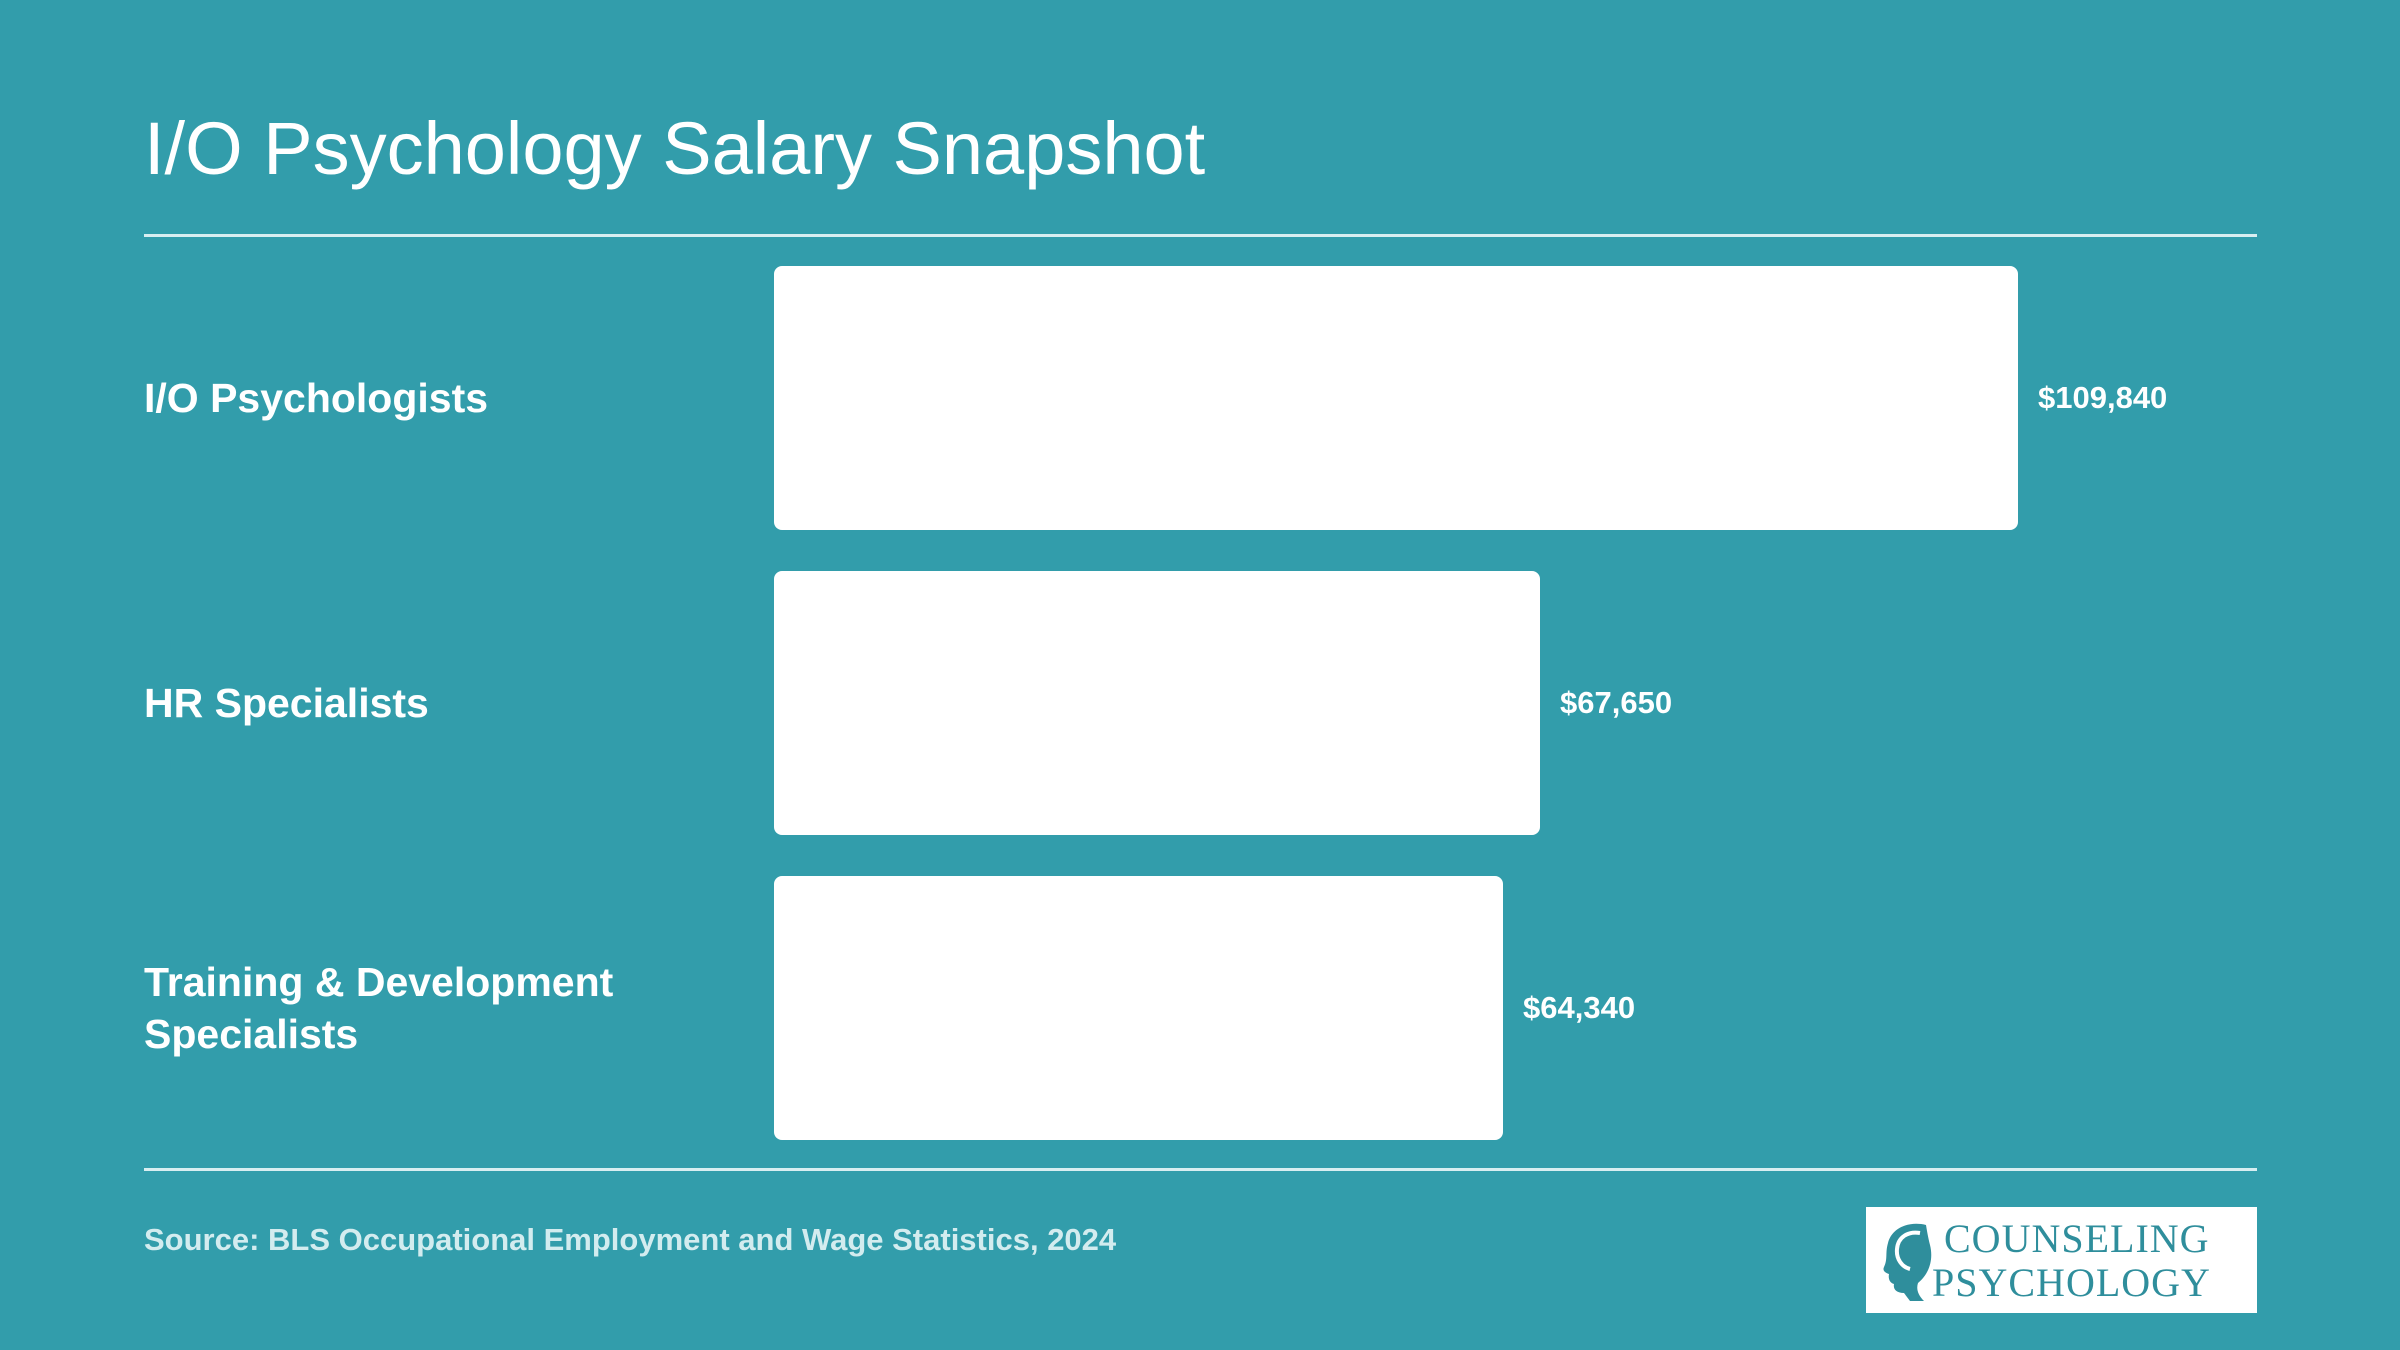  I want to click on head-silhouette-icon, so click(1907, 1262).